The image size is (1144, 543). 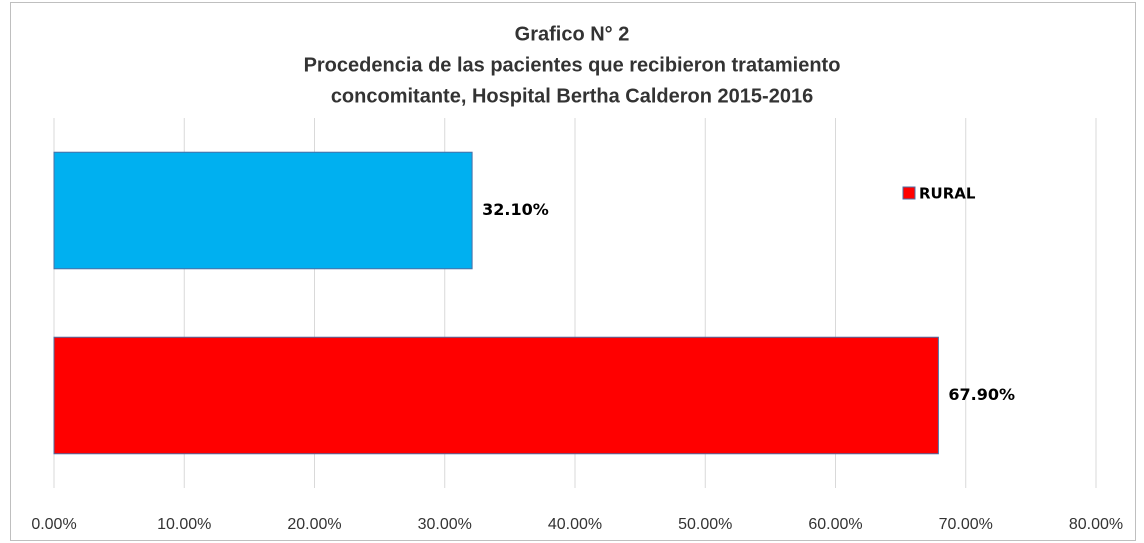 What do you see at coordinates (263, 210) in the screenshot?
I see `bar` at bounding box center [263, 210].